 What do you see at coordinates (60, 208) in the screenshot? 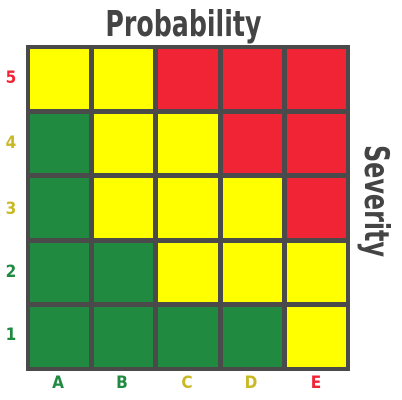
I see `matrix-cell-3-A` at bounding box center [60, 208].